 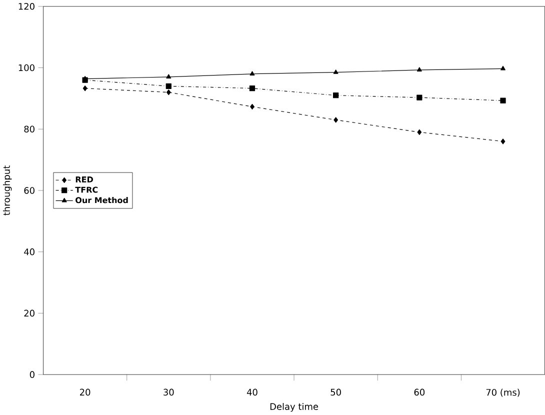 I want to click on x-tick-label: 30, so click(x=169, y=392).